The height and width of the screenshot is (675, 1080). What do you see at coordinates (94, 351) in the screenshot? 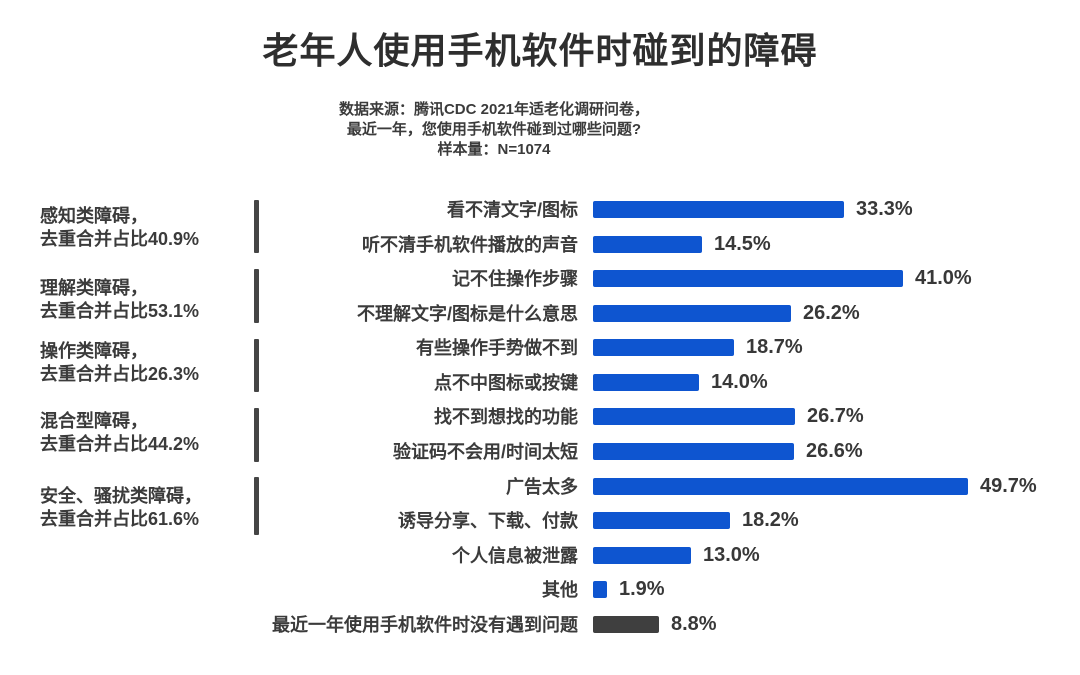
I see `group-label-name-line: 操作类障碍，` at bounding box center [94, 351].